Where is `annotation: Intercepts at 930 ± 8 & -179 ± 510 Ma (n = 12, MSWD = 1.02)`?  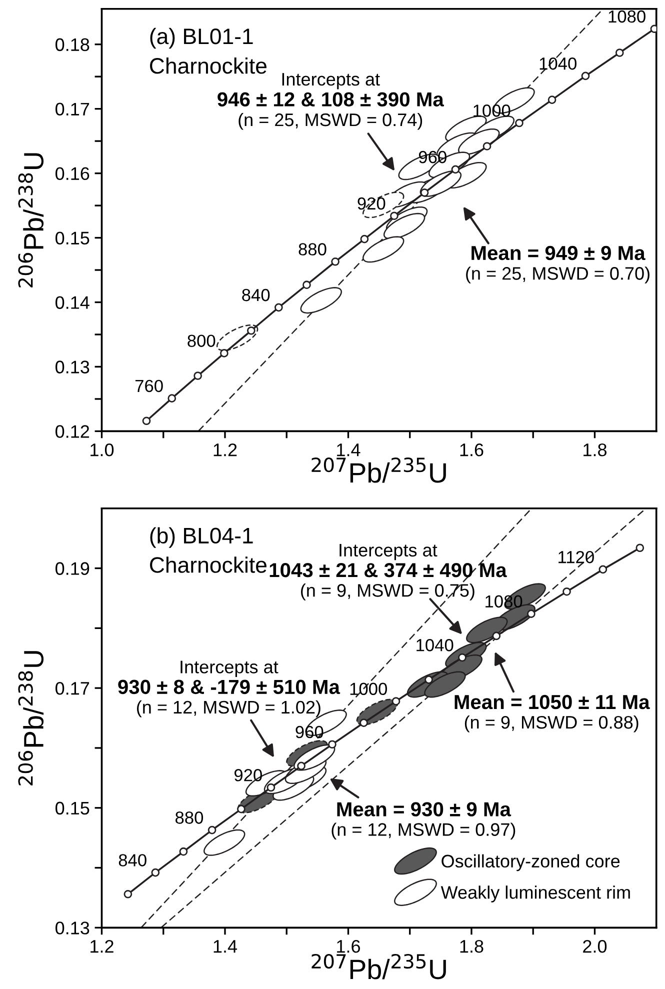 annotation: Intercepts at 930 ± 8 & -179 ± 510 Ma (n = 12, MSWD = 1.02) is located at coordinates (229, 689).